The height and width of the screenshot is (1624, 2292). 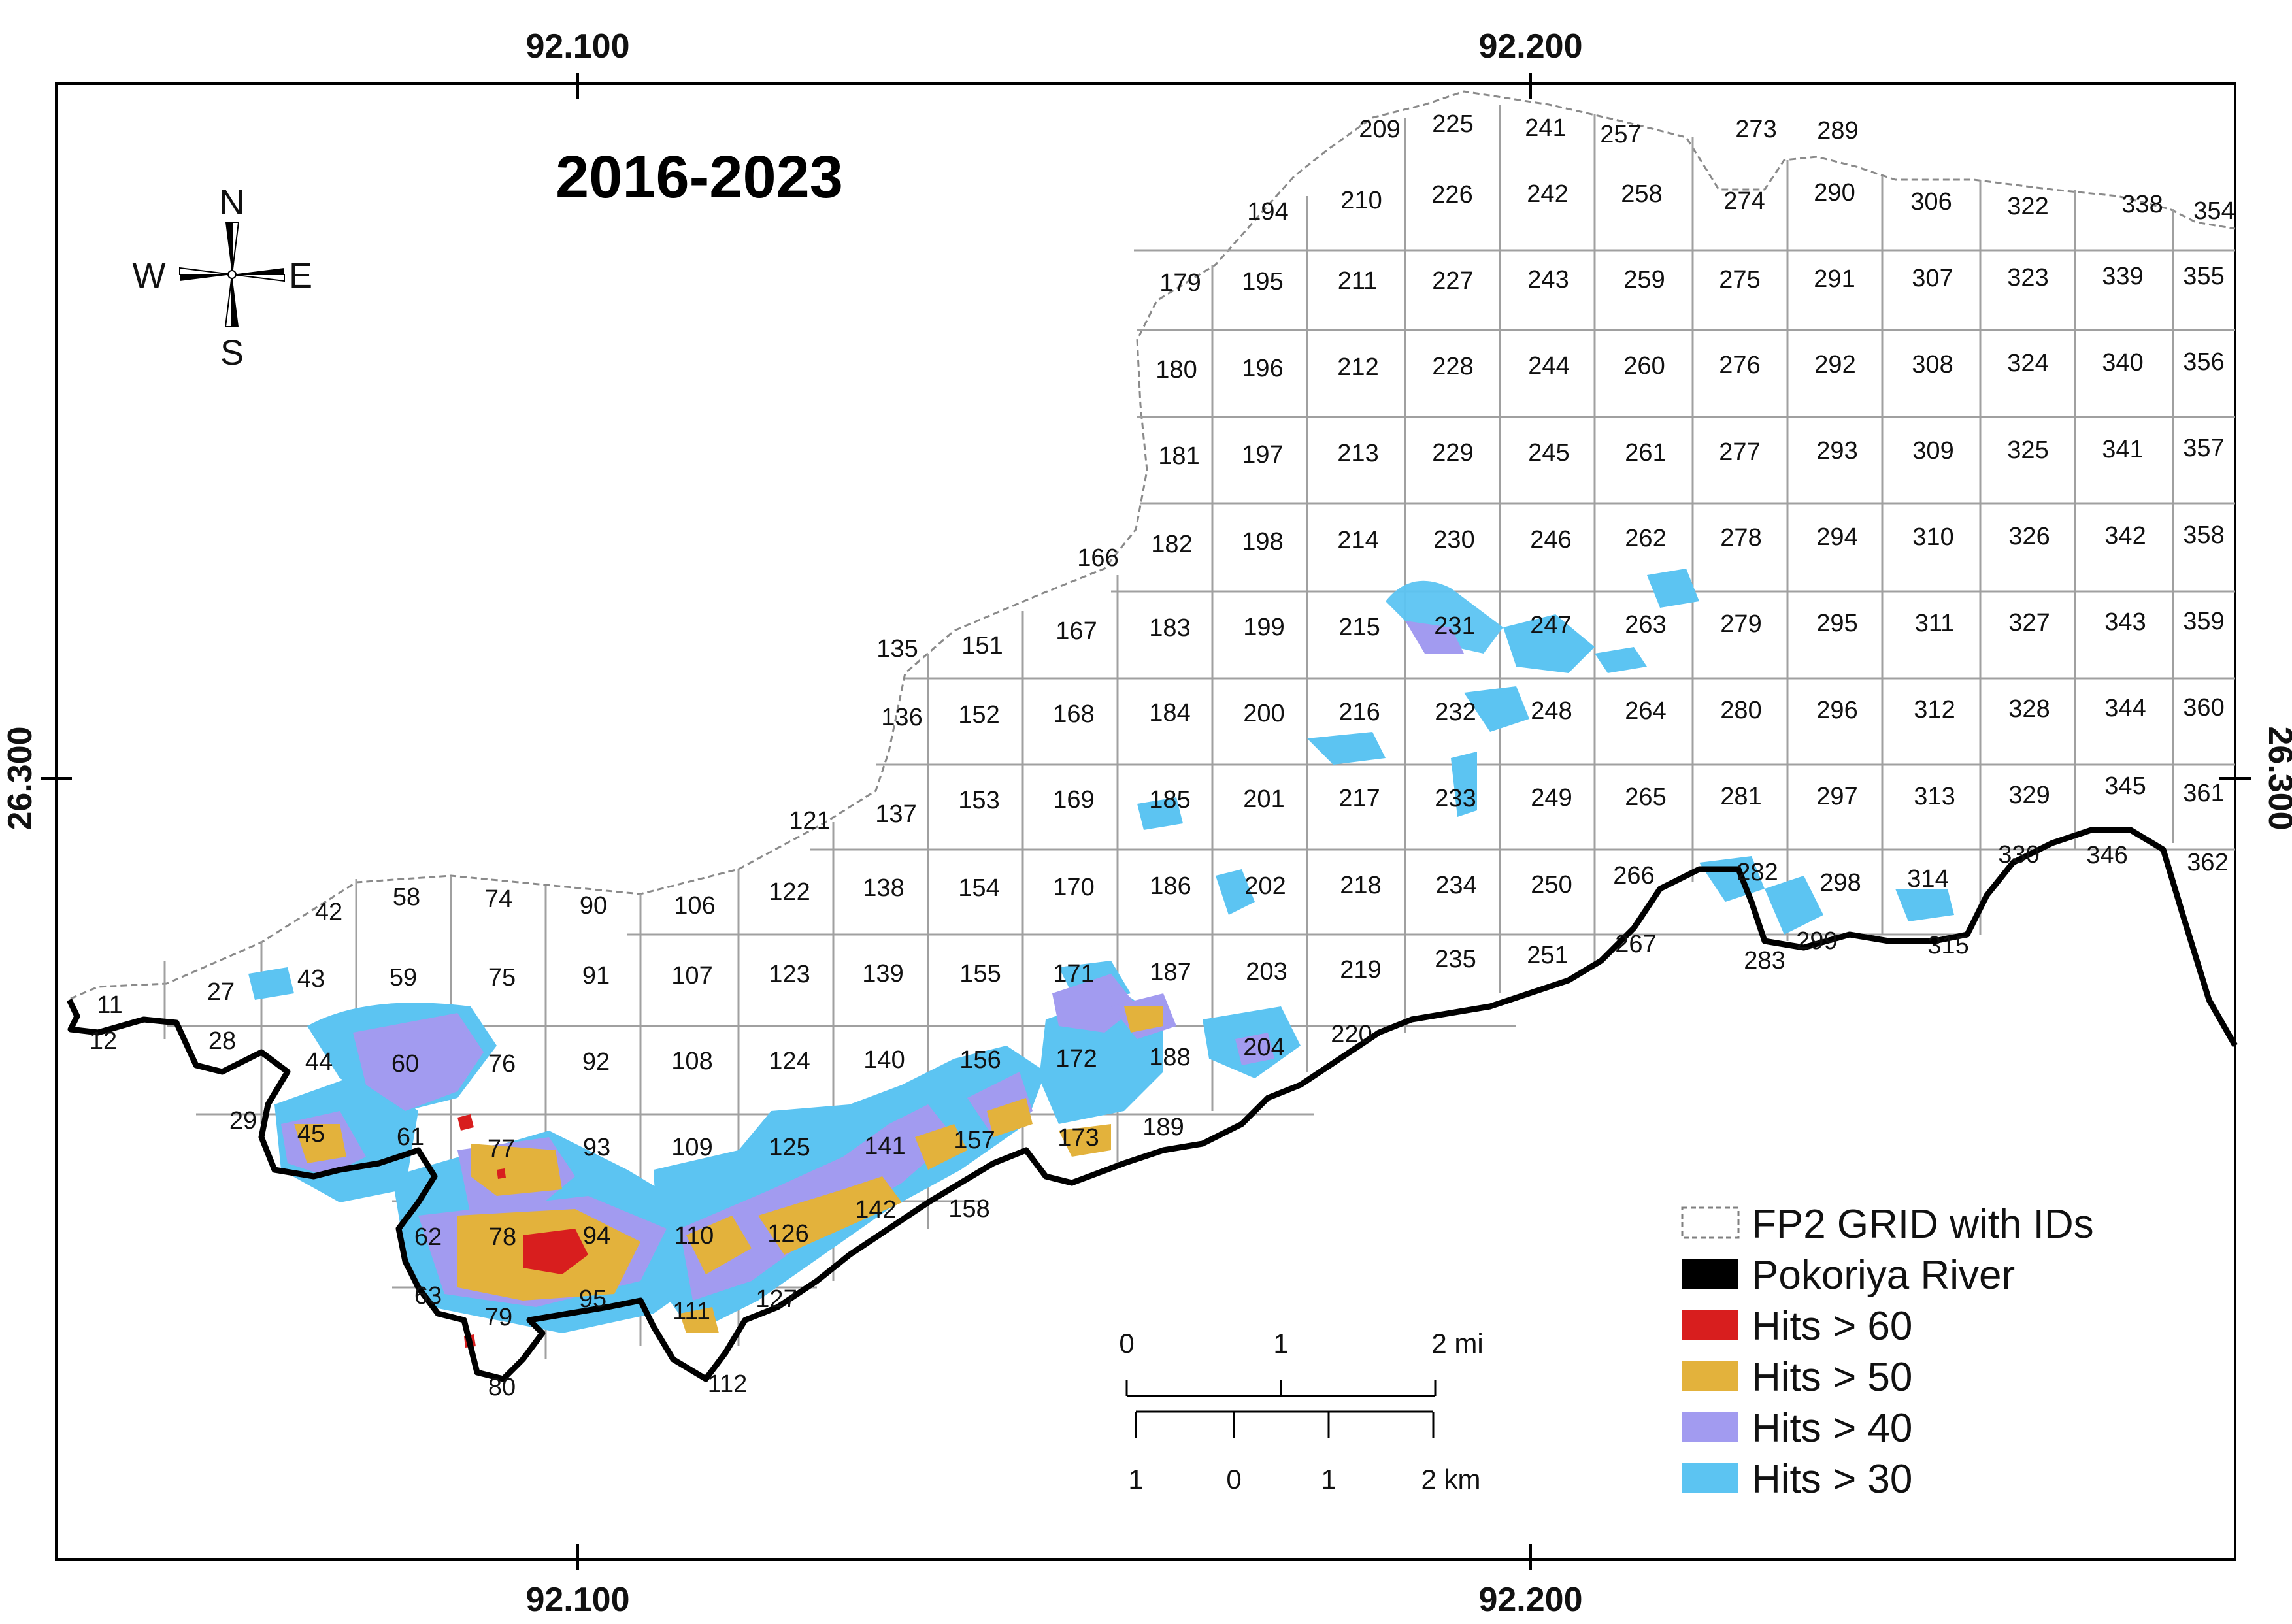 What do you see at coordinates (1359, 627) in the screenshot?
I see `grid-id-215: 215` at bounding box center [1359, 627].